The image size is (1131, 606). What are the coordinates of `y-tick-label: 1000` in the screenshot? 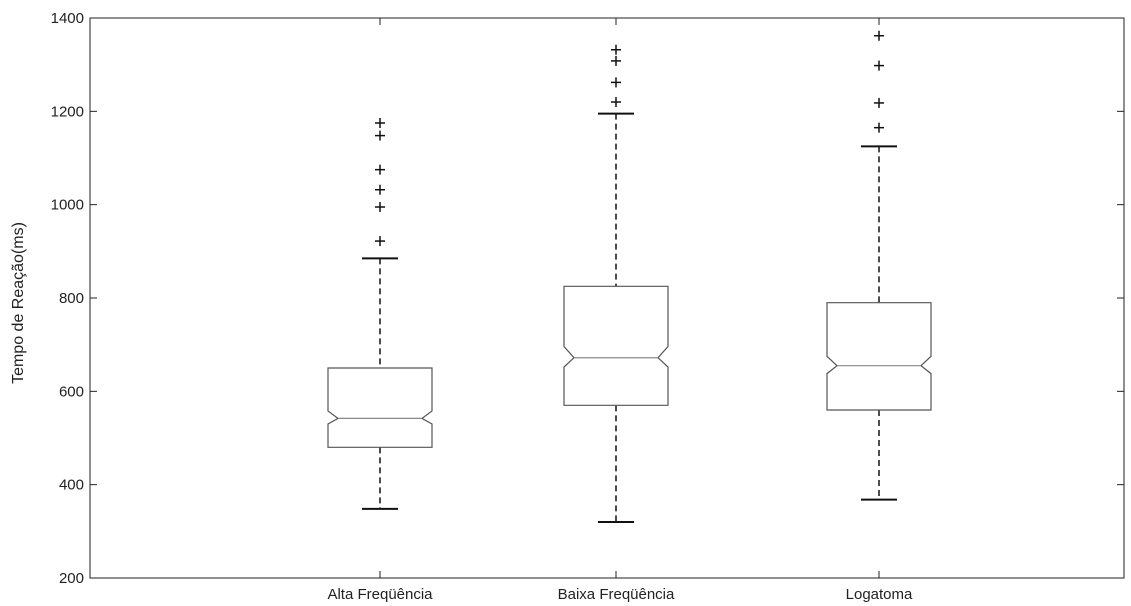 It's located at (67, 205).